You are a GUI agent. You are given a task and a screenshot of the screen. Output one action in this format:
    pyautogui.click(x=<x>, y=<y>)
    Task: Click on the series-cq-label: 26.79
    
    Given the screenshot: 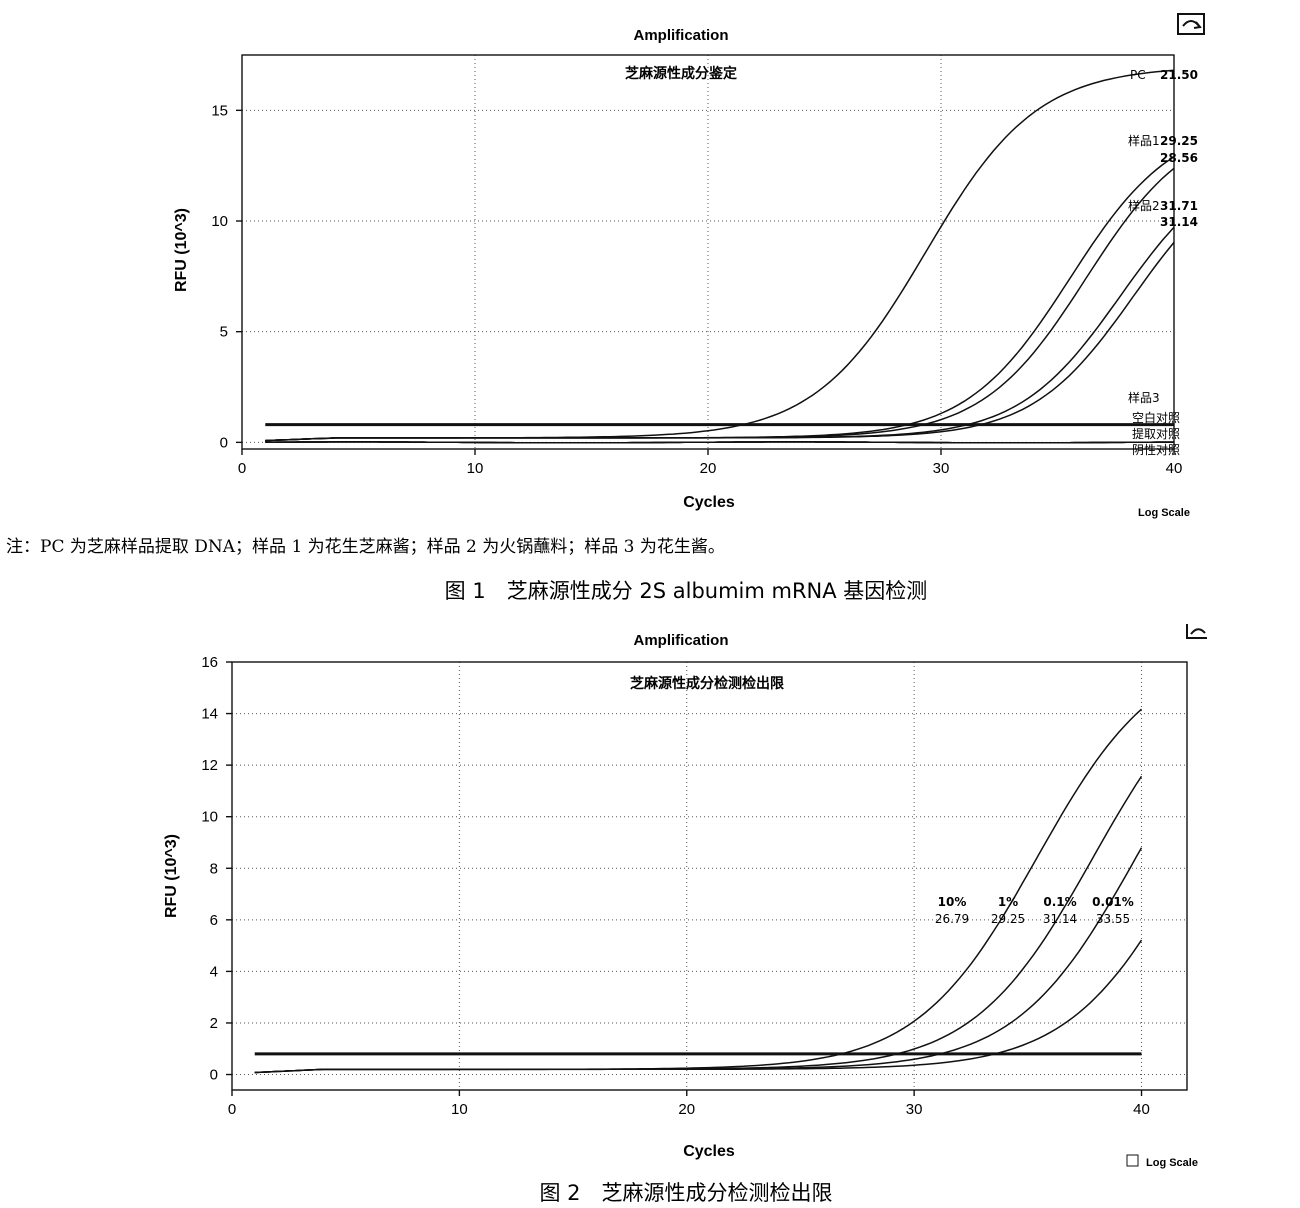 What is the action you would take?
    pyautogui.click(x=952, y=919)
    